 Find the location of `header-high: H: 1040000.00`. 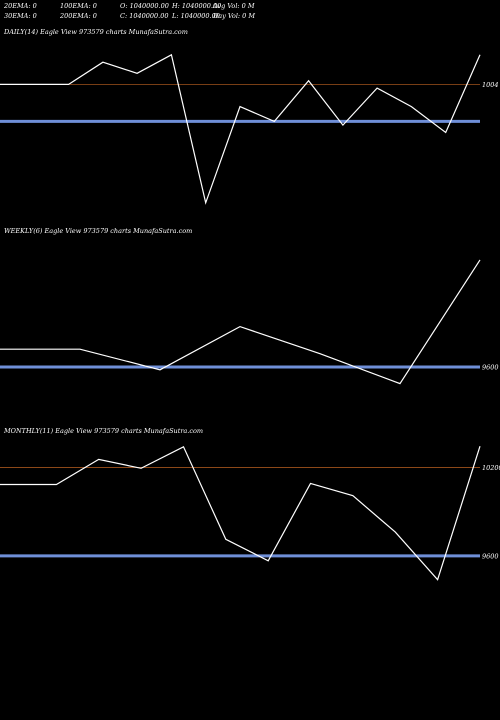

header-high: H: 1040000.00 is located at coordinates (197, 6).